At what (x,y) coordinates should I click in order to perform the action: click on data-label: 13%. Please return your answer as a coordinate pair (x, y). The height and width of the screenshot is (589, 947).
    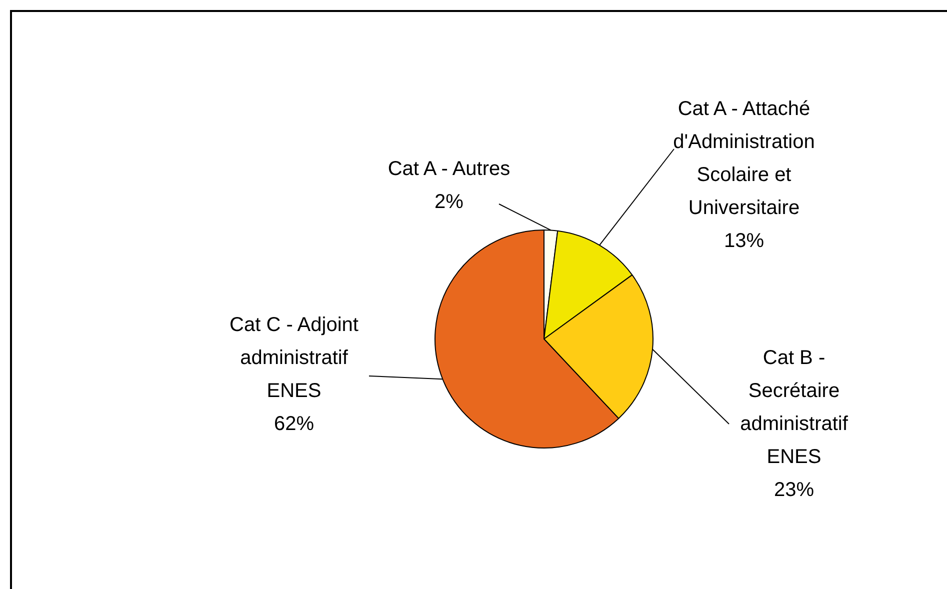
    Looking at the image, I should click on (744, 241).